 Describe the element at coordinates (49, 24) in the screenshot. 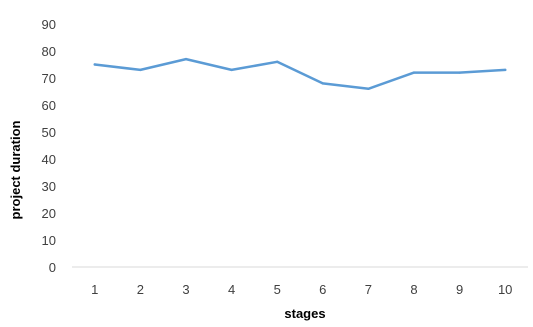

I see `y-tick-label: 90` at that location.